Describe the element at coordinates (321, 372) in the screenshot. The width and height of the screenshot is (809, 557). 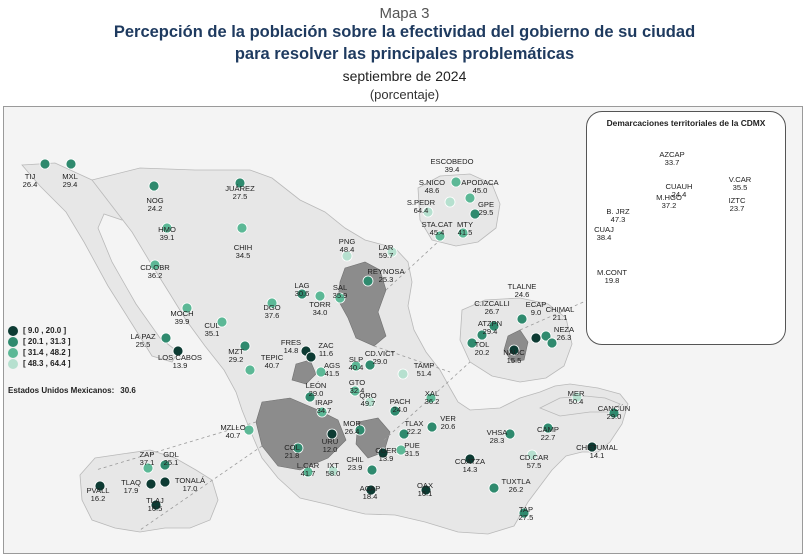
I see `city-marker-ags` at that location.